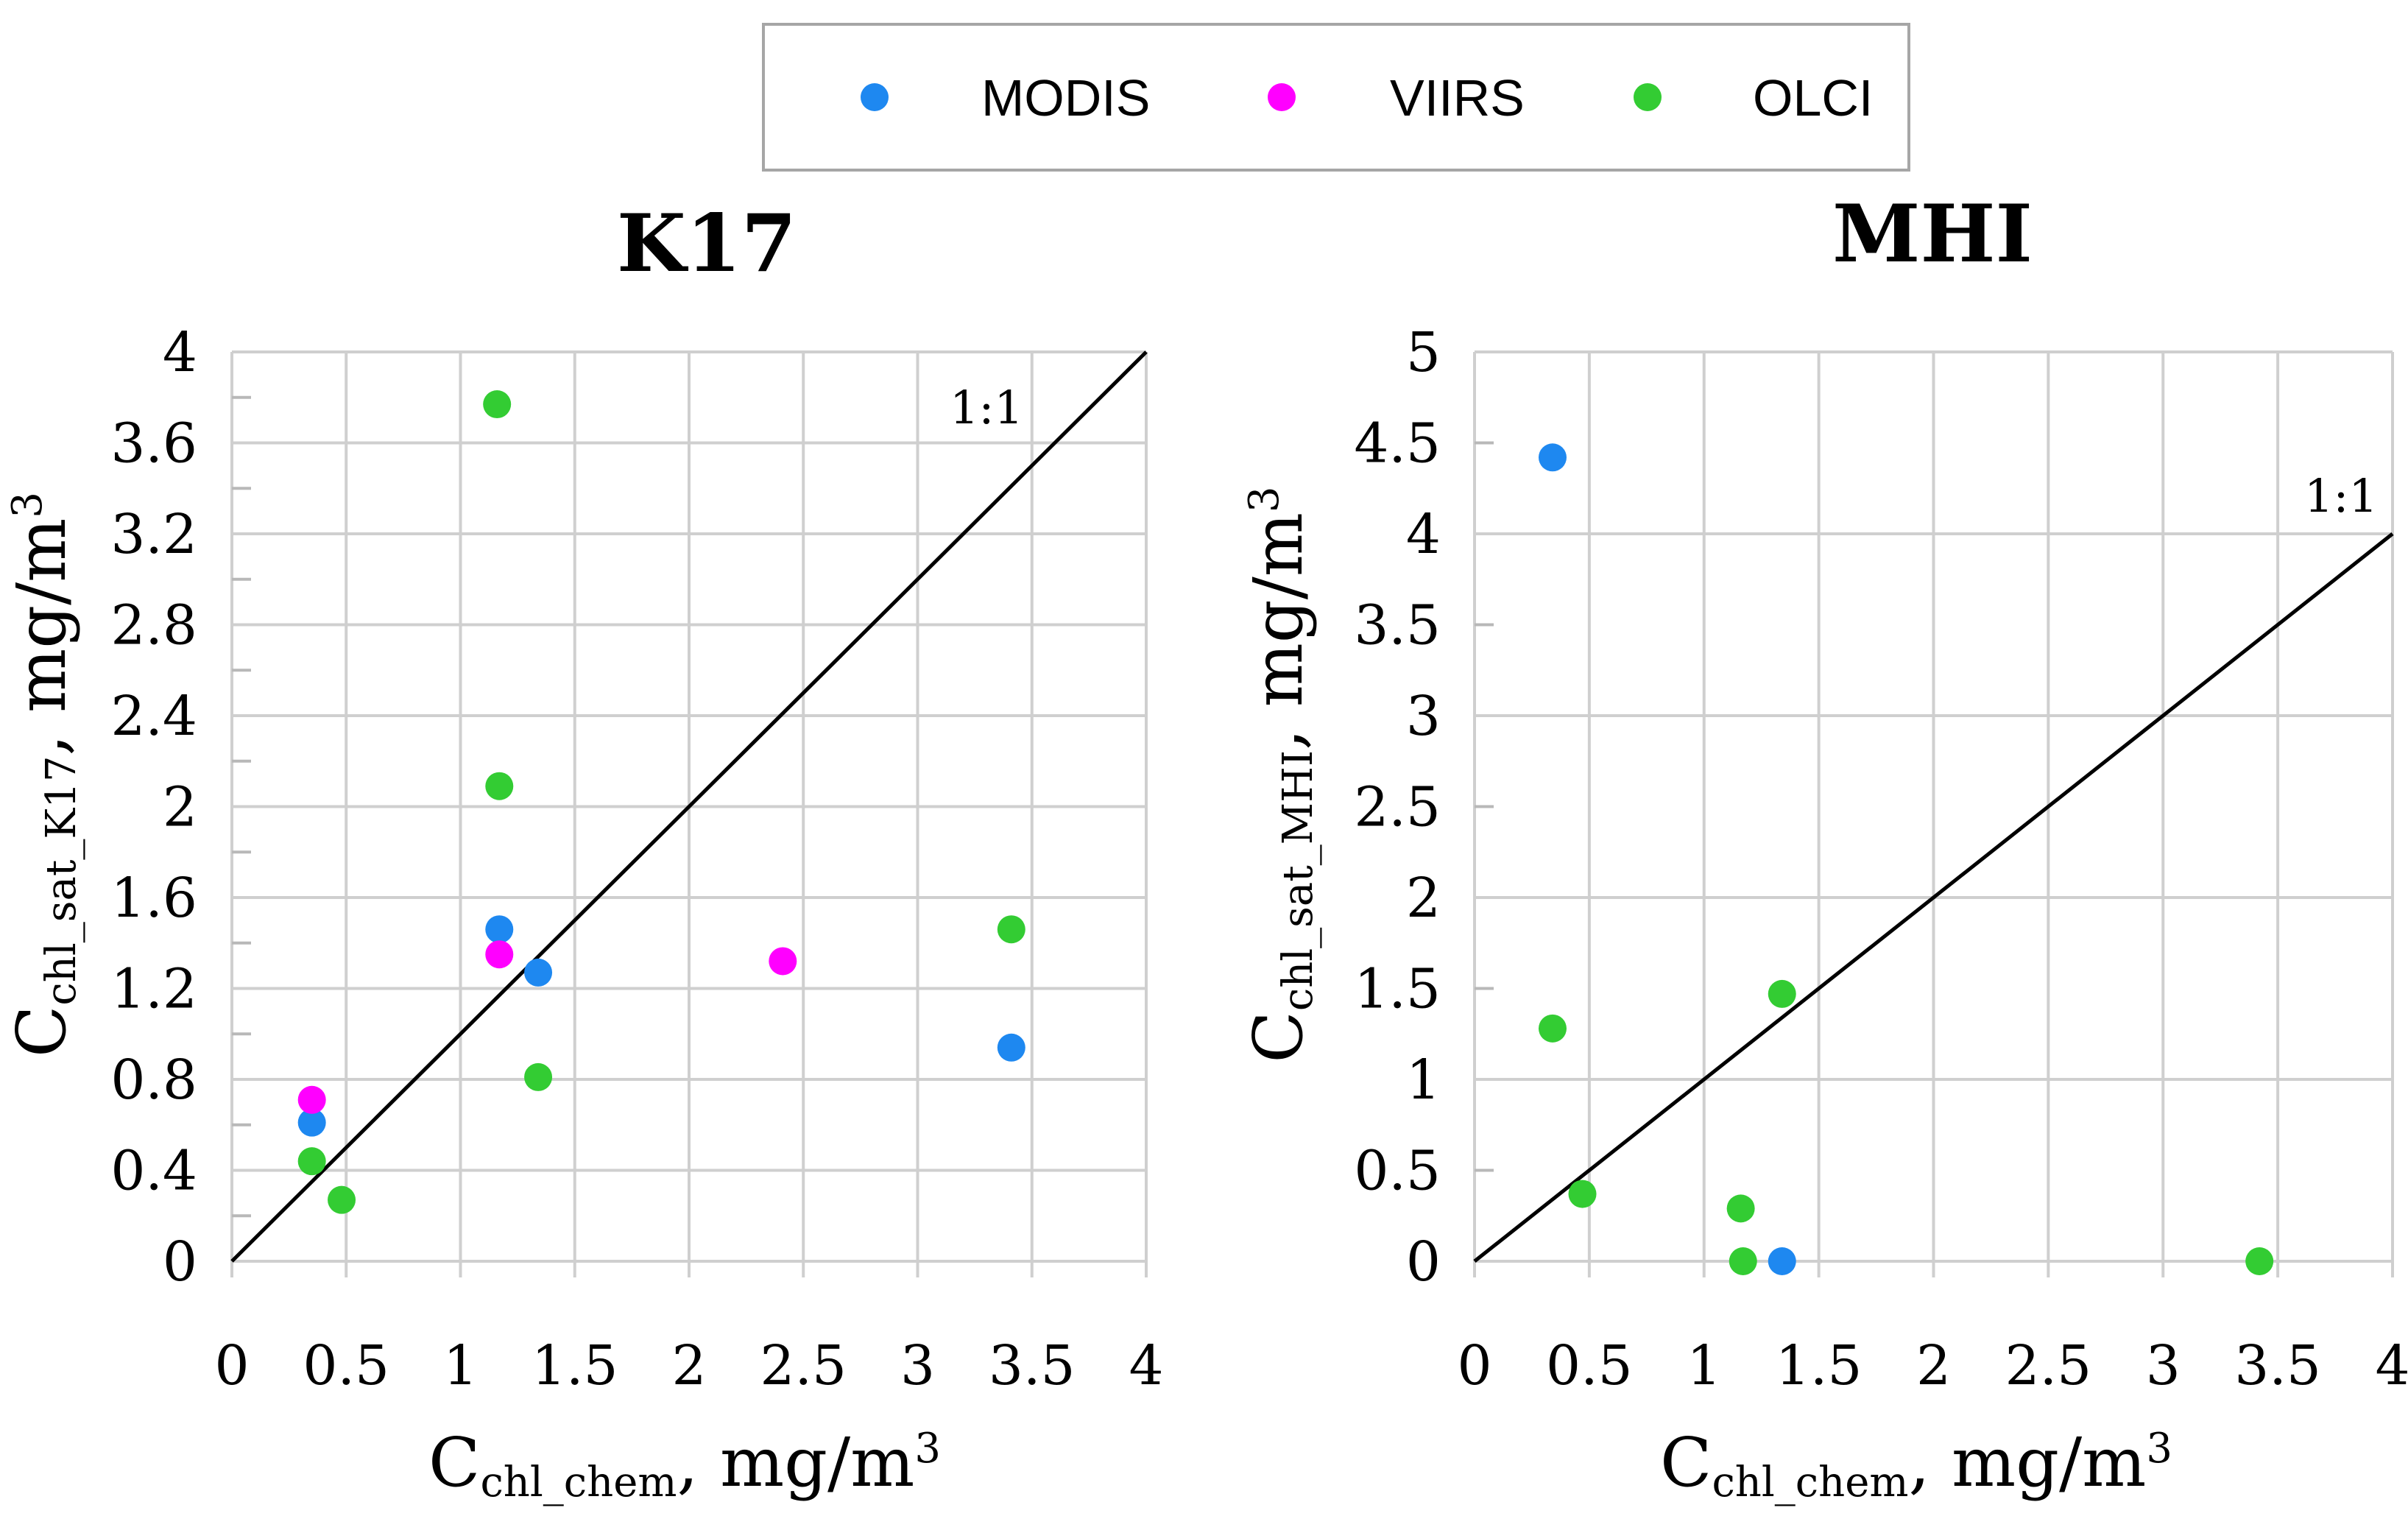  I want to click on x-tick-label-mhi: 2, so click(1934, 1365).